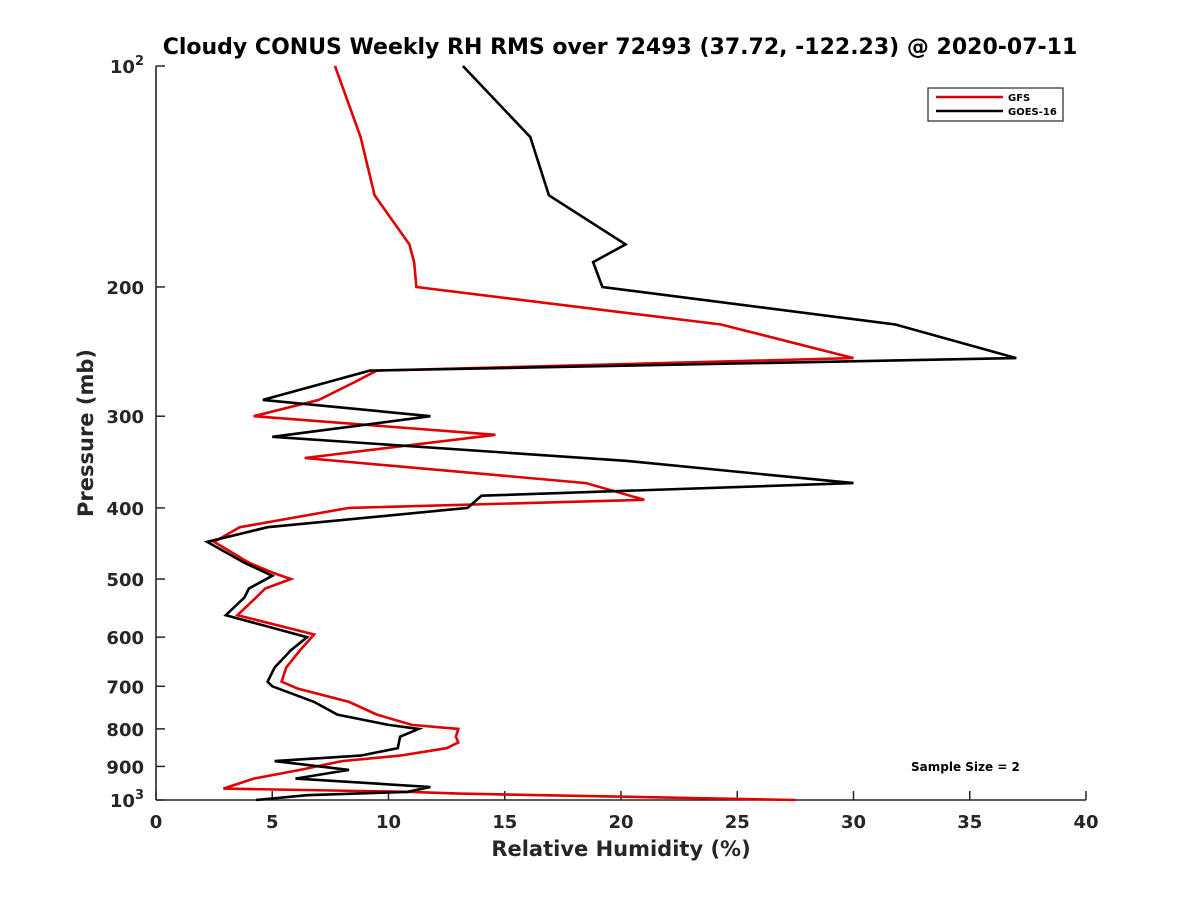  Describe the element at coordinates (125, 767) in the screenshot. I see `y-tick-label: 900` at that location.